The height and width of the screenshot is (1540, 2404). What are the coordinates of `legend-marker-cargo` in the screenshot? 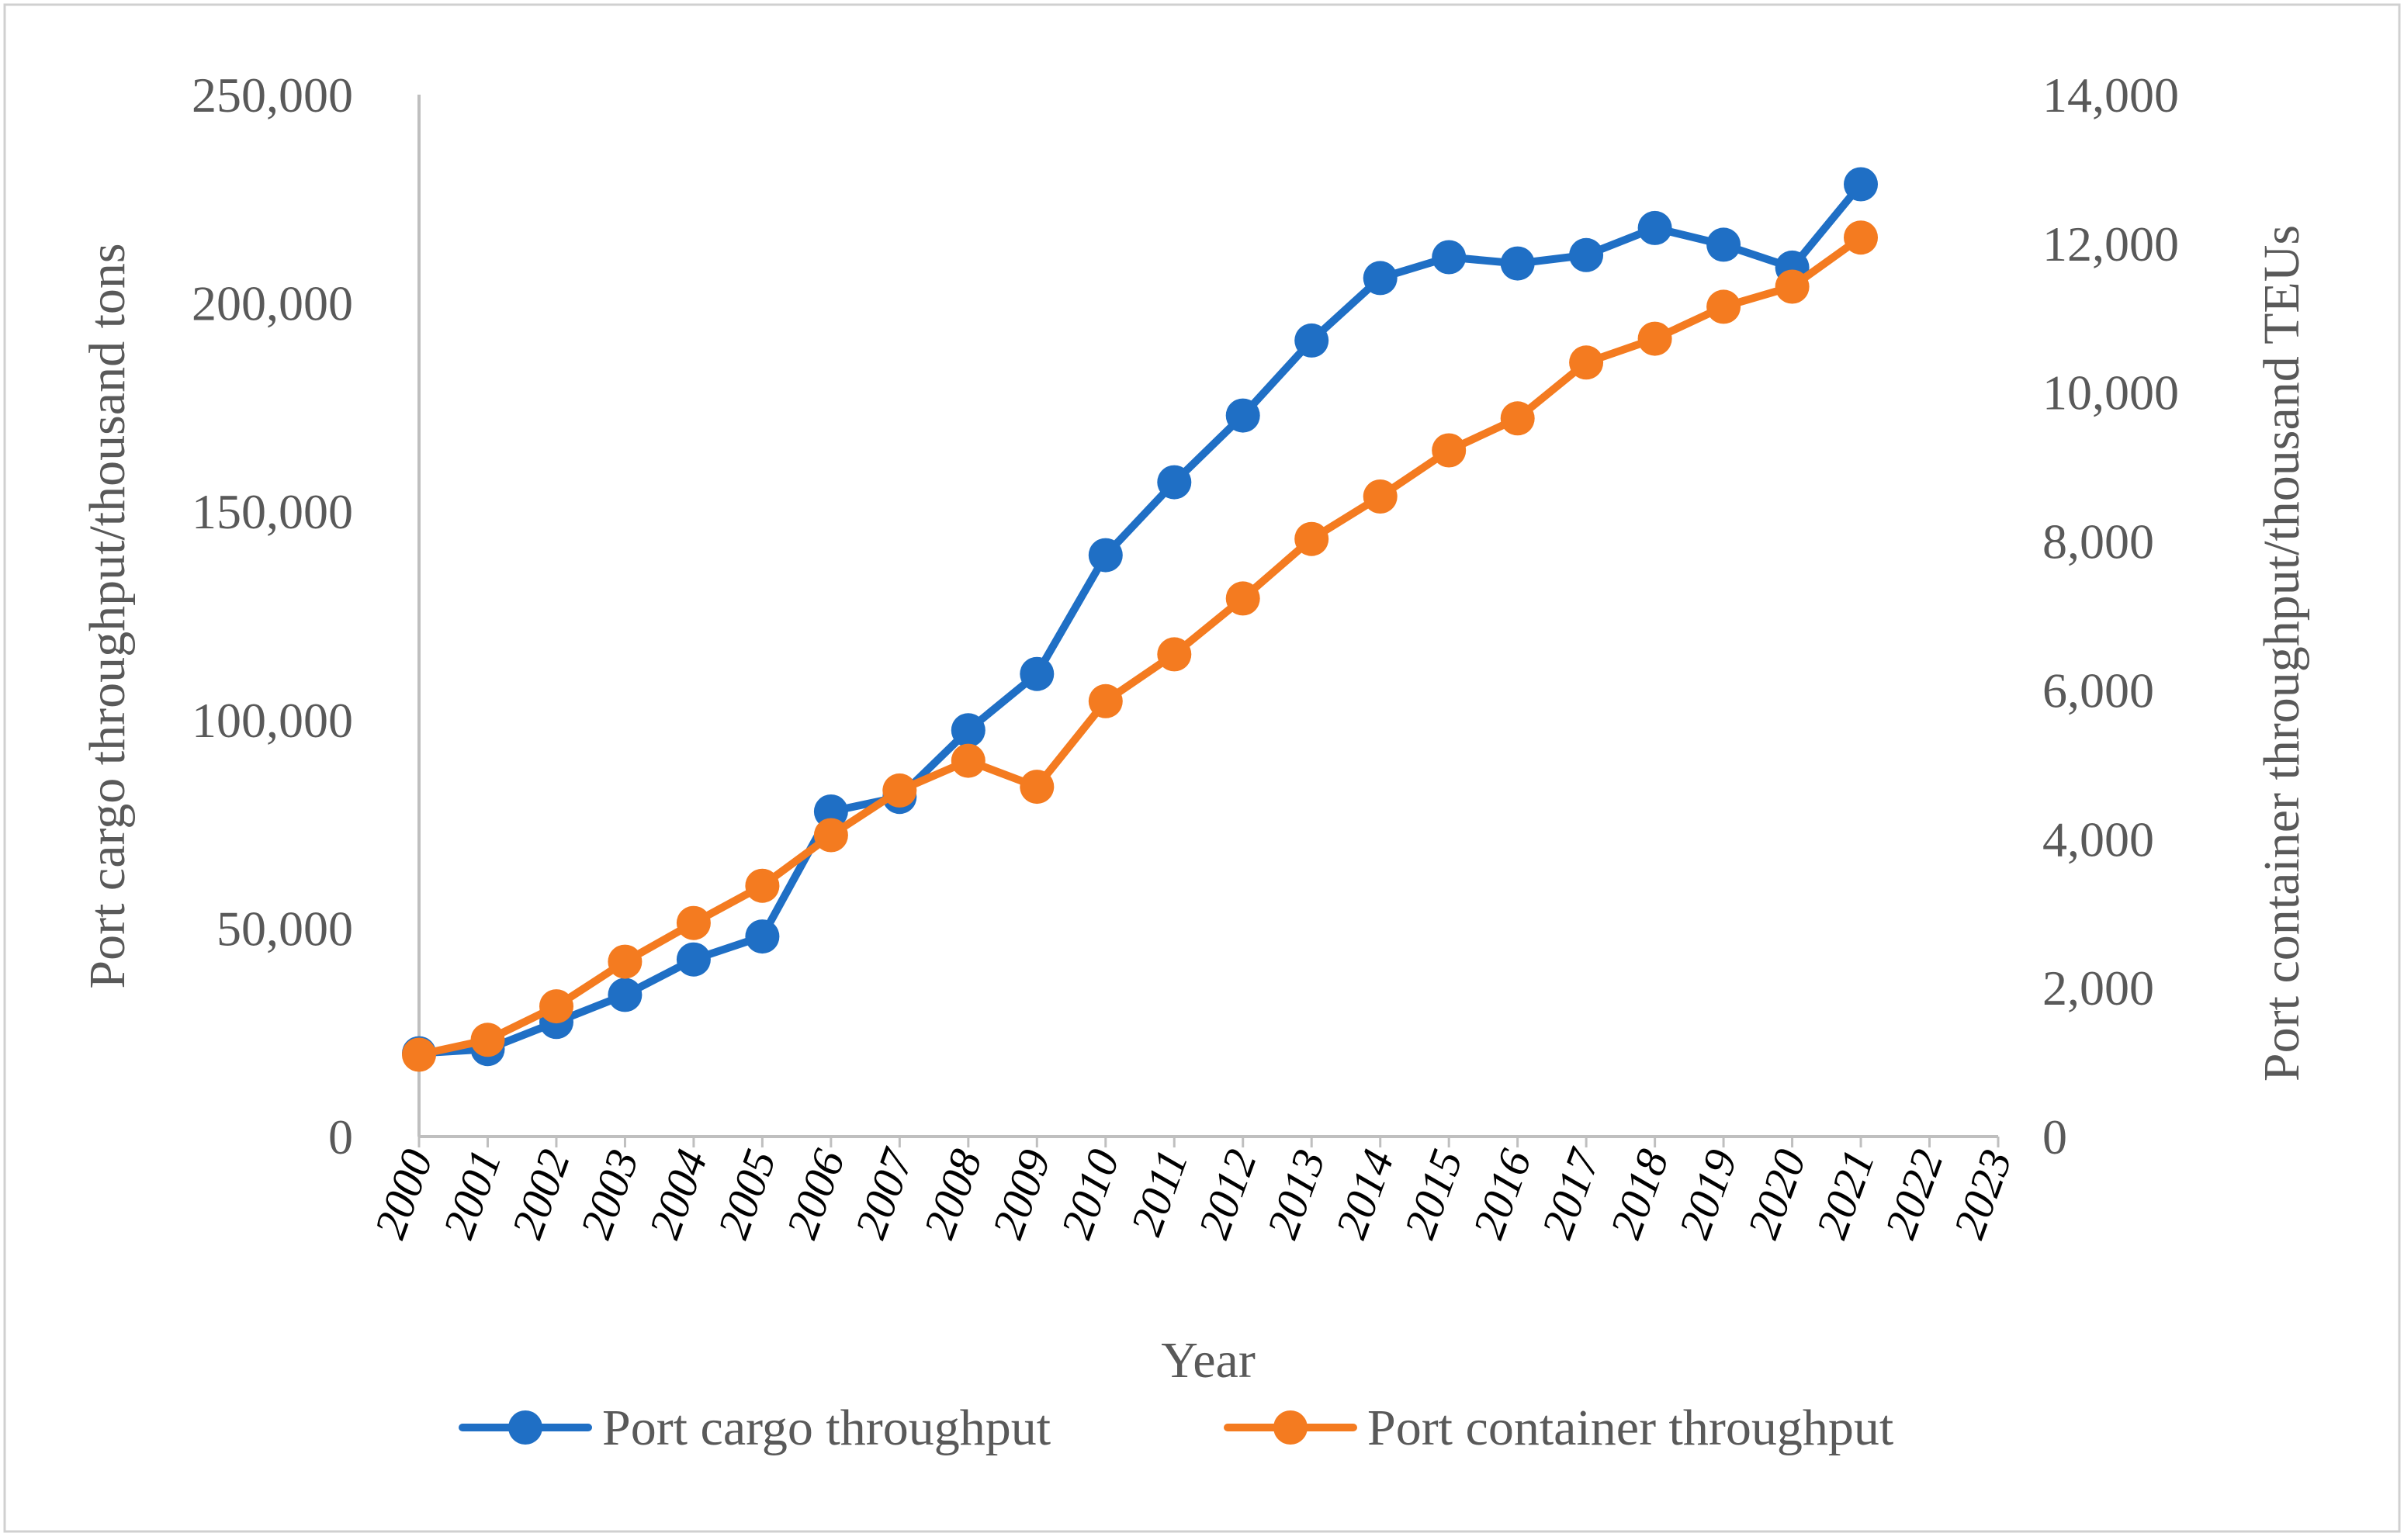 It's located at (525, 1427).